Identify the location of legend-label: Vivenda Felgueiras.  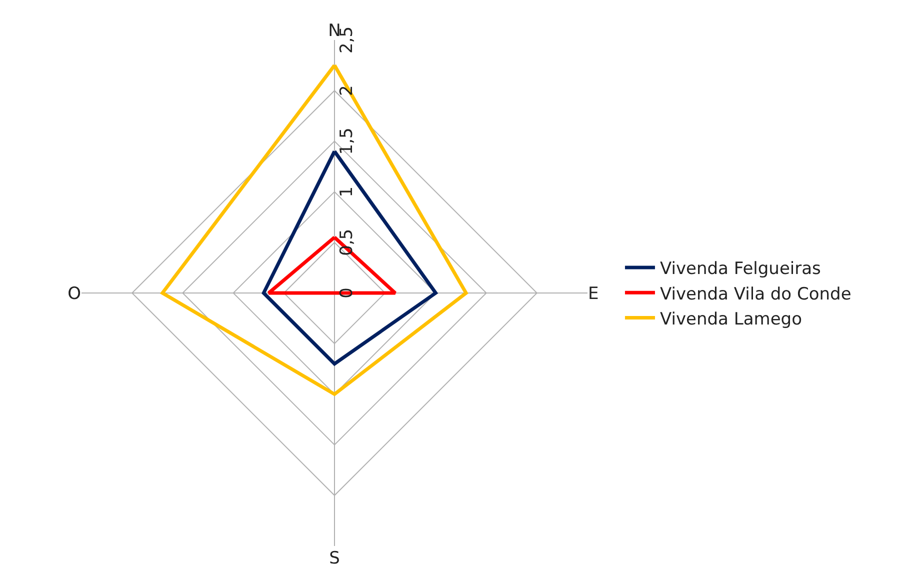
(741, 269).